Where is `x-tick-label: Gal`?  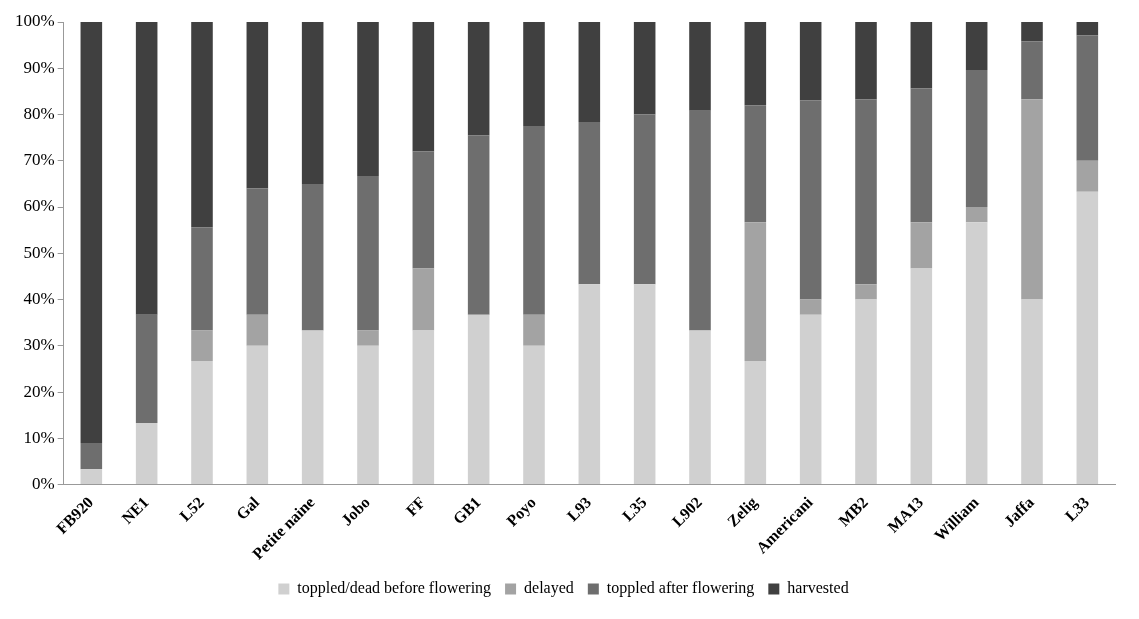 x-tick-label: Gal is located at coordinates (247, 507).